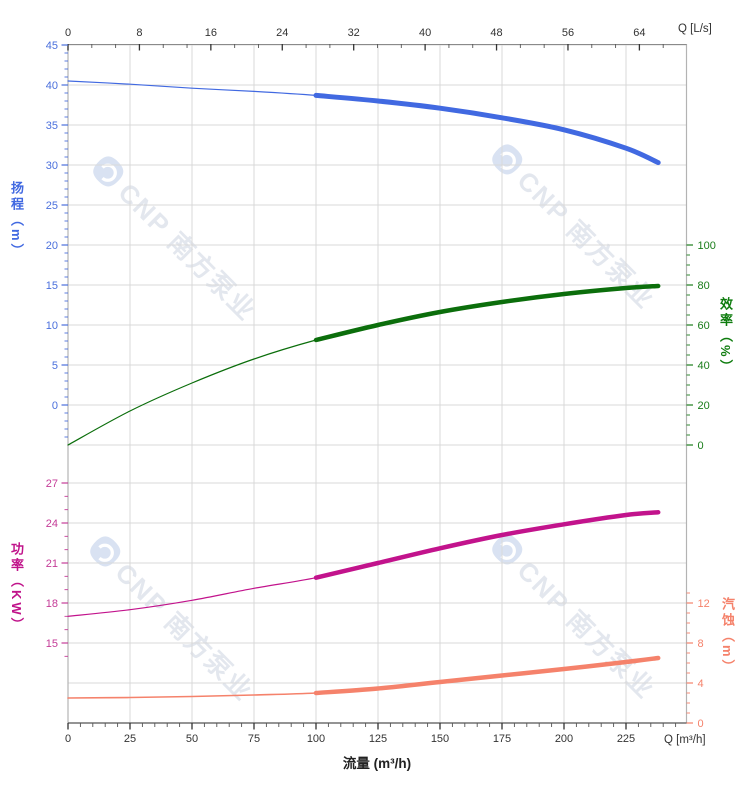 The width and height of the screenshot is (752, 797). I want to click on svg-text: 48, so click(496, 33).